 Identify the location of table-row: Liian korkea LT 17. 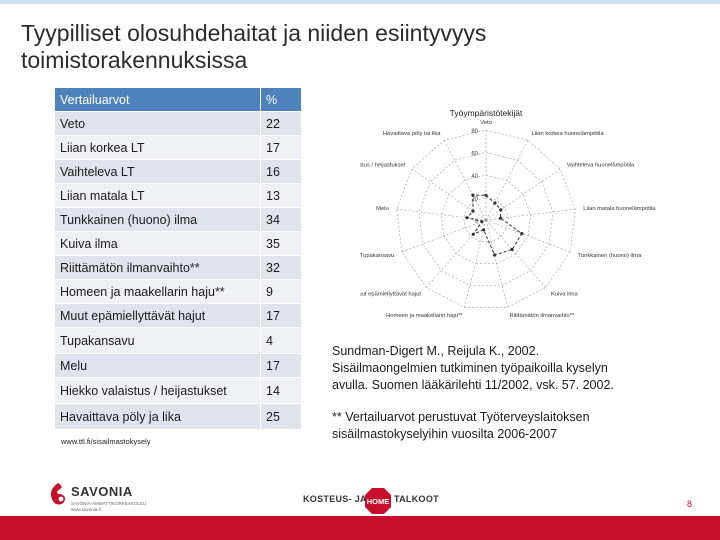
(178, 148).